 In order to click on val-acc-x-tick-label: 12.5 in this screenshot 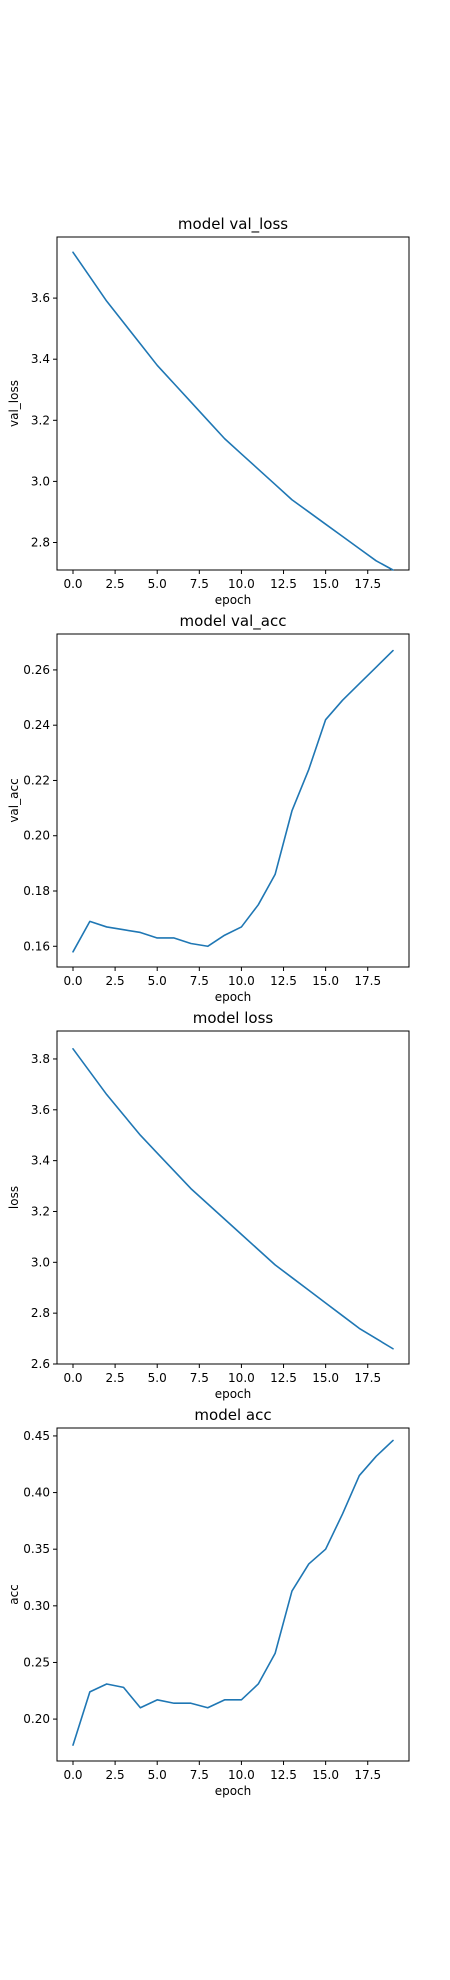, I will do `click(283, 981)`.